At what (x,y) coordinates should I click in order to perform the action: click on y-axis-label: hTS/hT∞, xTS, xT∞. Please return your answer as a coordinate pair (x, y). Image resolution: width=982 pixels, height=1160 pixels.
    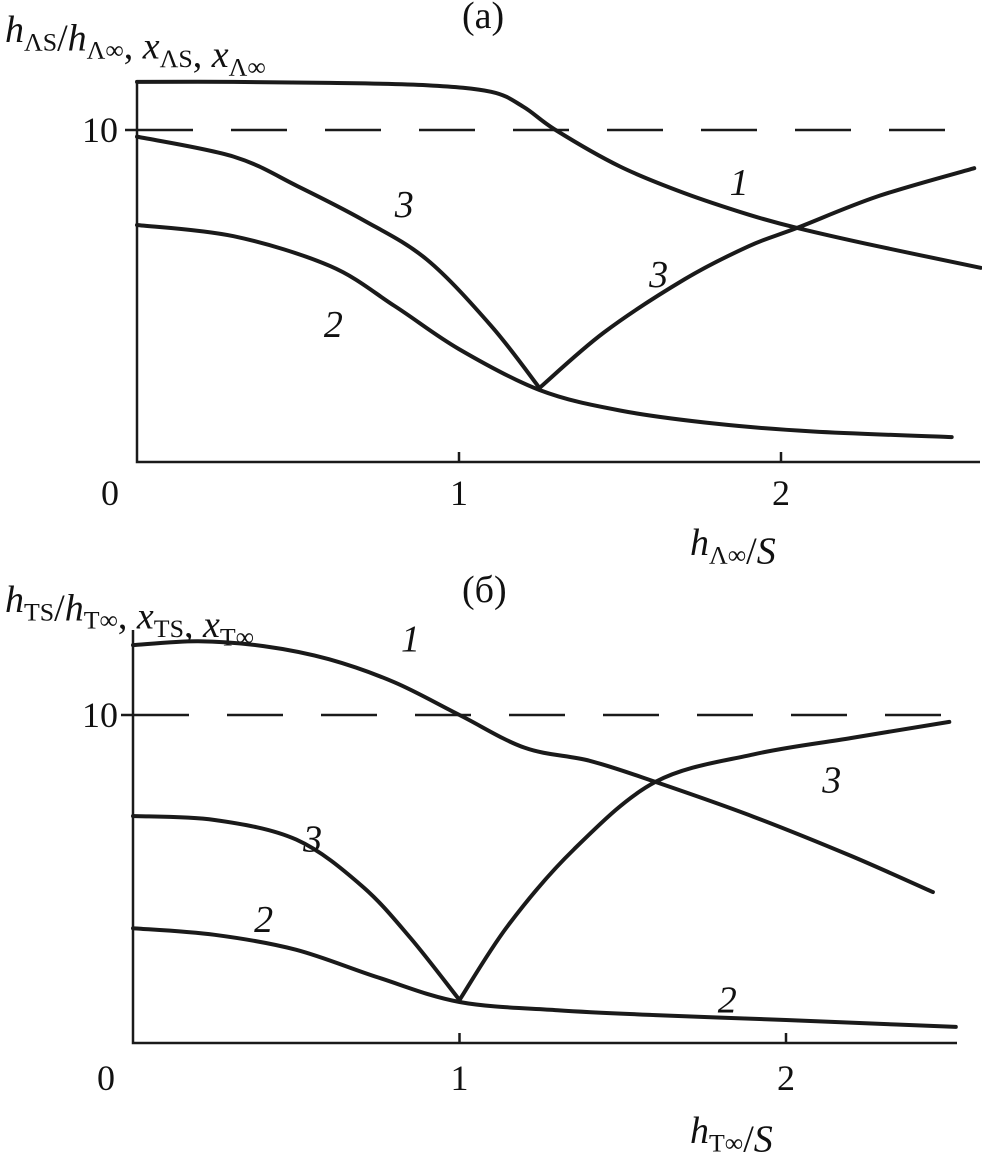
    Looking at the image, I should click on (129, 615).